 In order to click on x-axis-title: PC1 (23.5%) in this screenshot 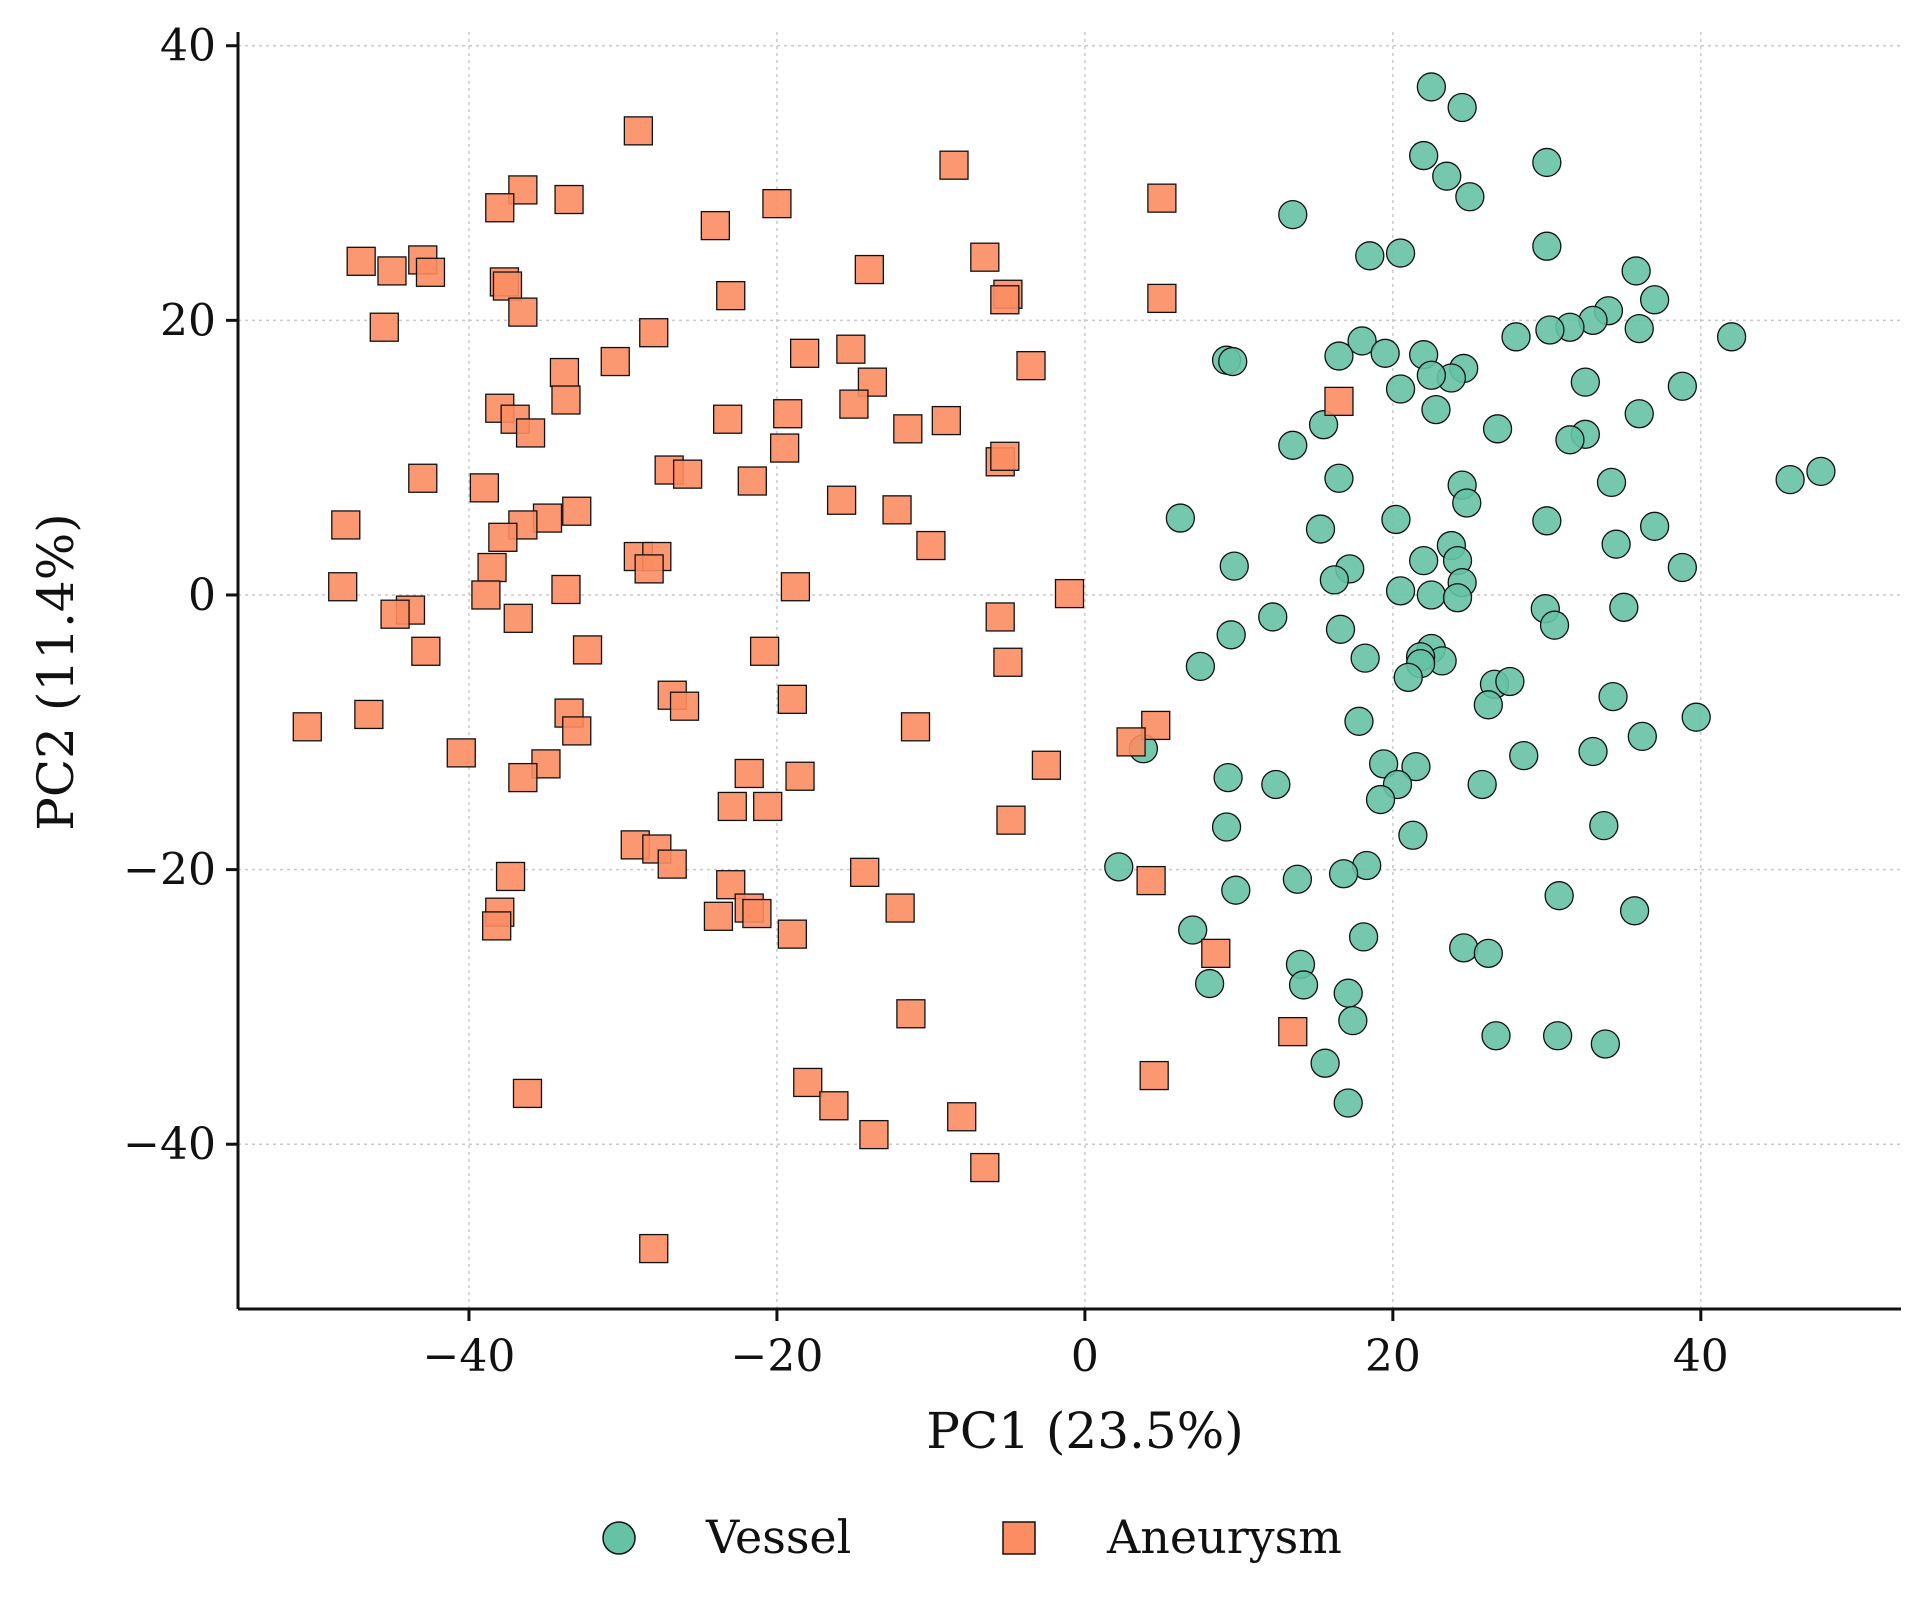, I will do `click(1084, 1431)`.